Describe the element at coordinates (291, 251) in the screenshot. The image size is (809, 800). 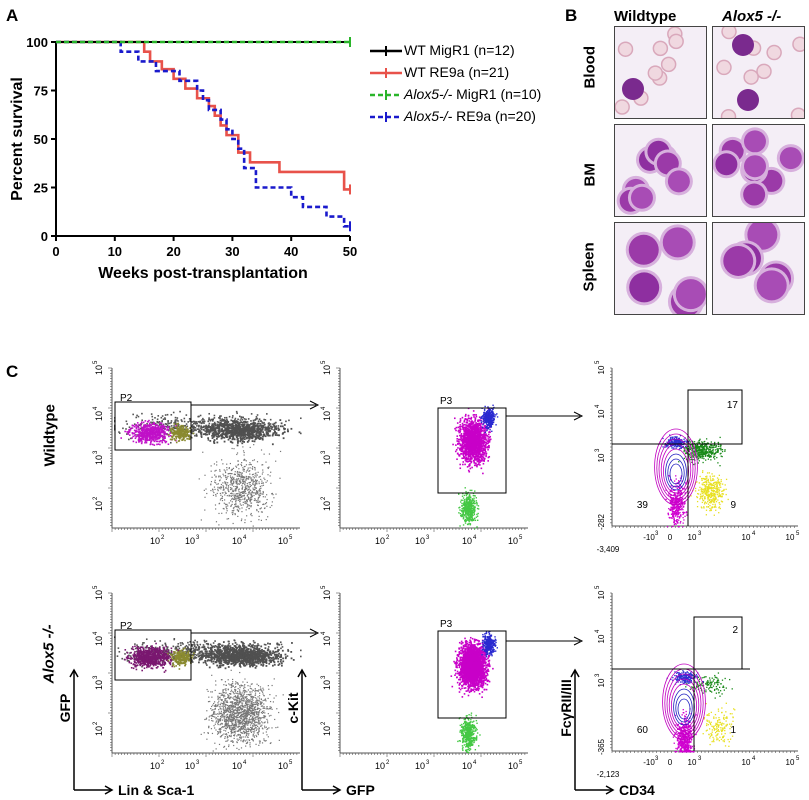
I see `x-tick-label: 40` at that location.